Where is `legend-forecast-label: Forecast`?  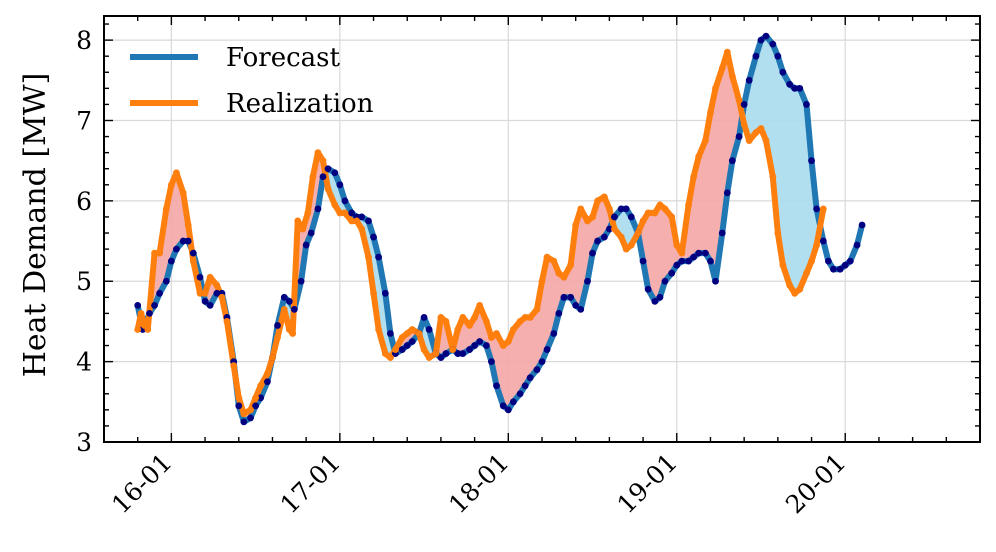 legend-forecast-label: Forecast is located at coordinates (283, 58).